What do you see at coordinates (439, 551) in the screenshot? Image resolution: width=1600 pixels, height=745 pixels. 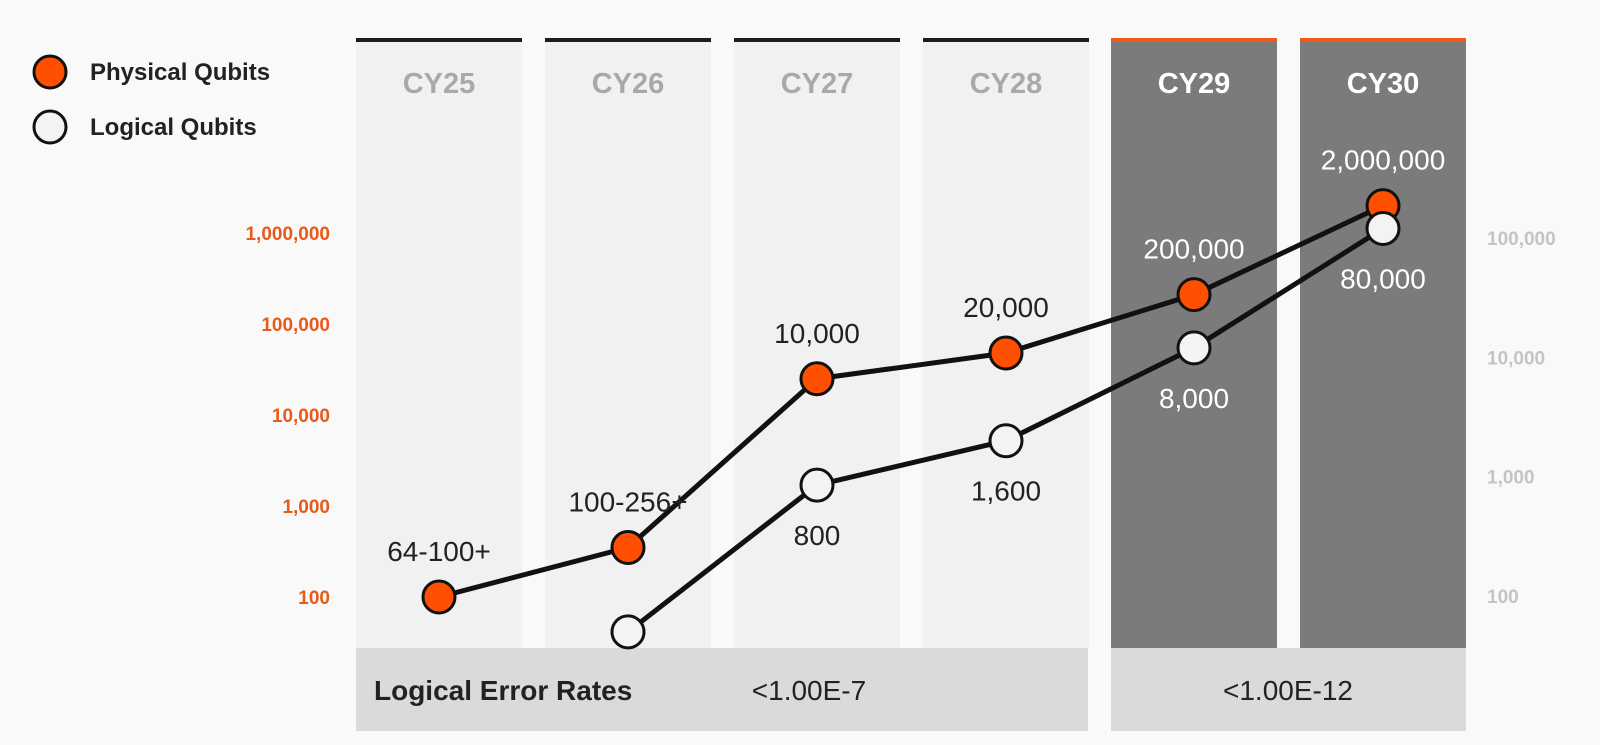 I see `physical-label-cy25: 64-100+` at bounding box center [439, 551].